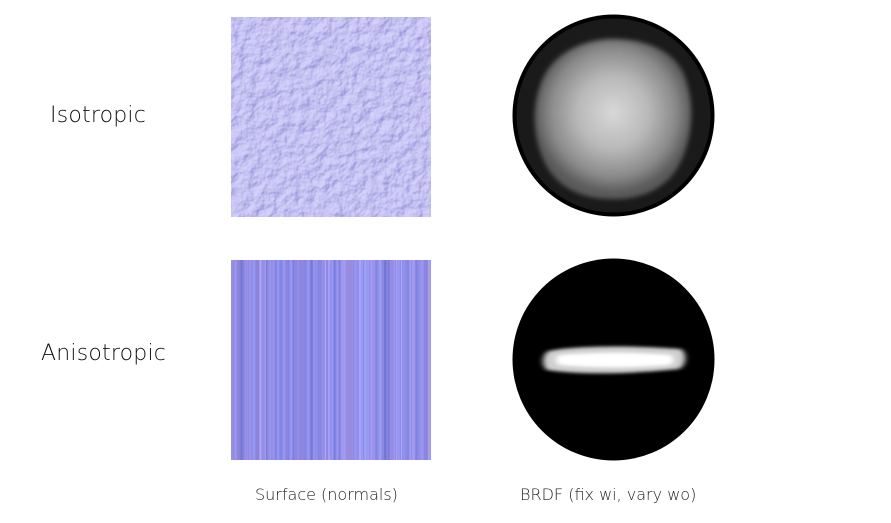 The width and height of the screenshot is (891, 523). I want to click on row-label-anisotropic: Anisotropic, so click(104, 353).